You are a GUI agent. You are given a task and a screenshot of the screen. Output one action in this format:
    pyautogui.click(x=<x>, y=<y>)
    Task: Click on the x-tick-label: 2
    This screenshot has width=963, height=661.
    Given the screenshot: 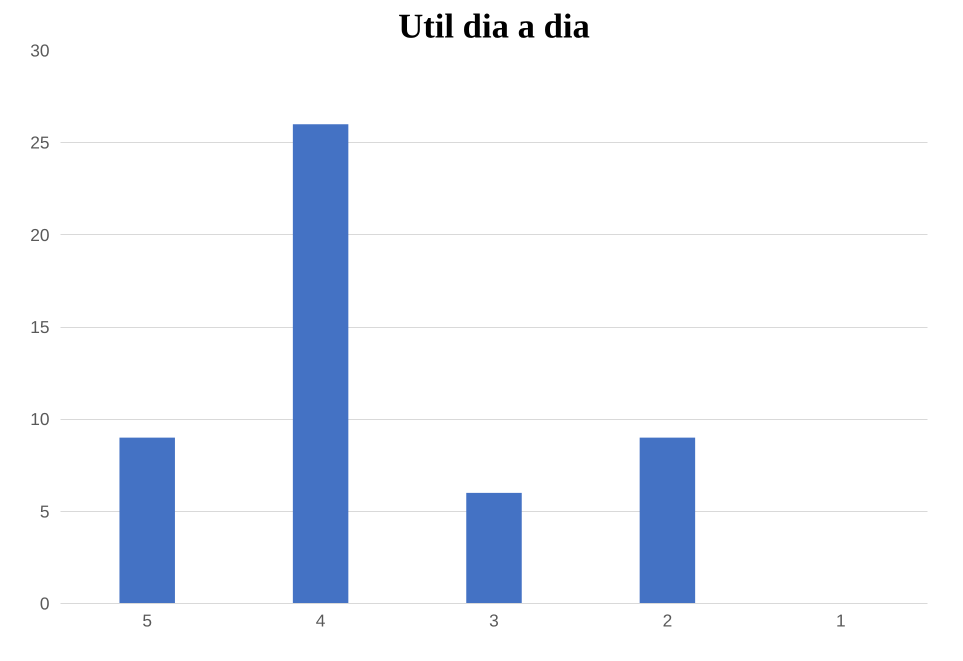 What is the action you would take?
    pyautogui.click(x=667, y=620)
    